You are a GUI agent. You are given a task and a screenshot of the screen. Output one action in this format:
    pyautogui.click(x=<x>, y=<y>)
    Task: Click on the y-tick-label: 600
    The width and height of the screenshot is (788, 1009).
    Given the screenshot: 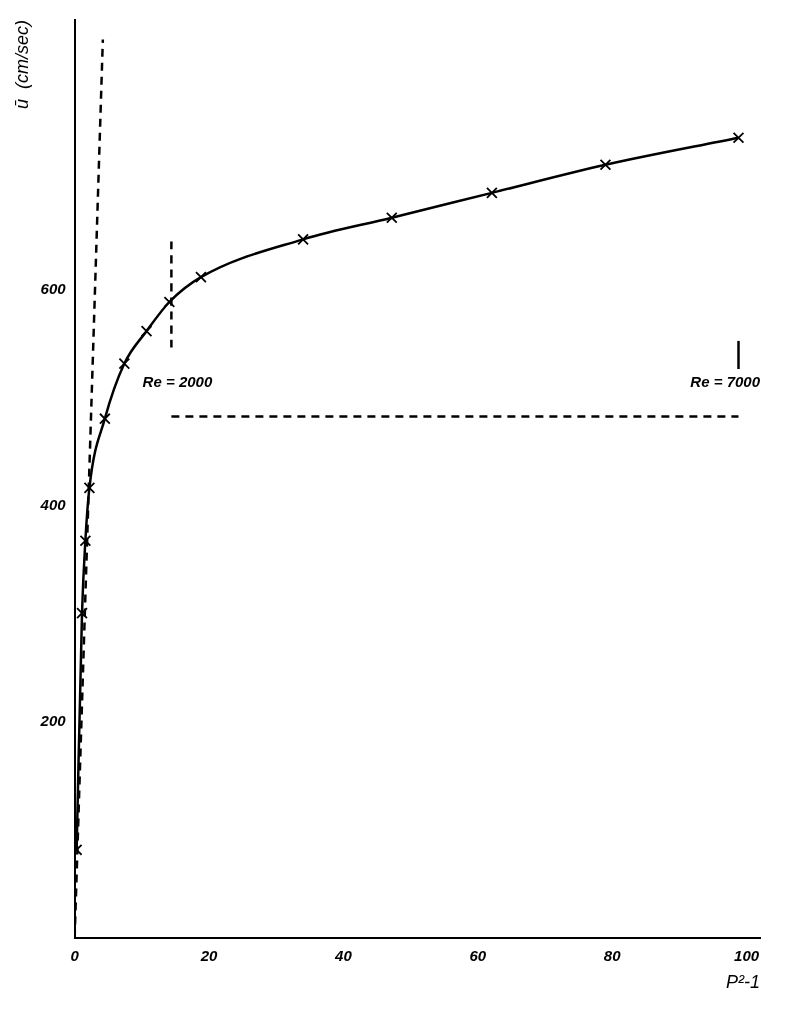 What is the action you would take?
    pyautogui.click(x=53, y=289)
    